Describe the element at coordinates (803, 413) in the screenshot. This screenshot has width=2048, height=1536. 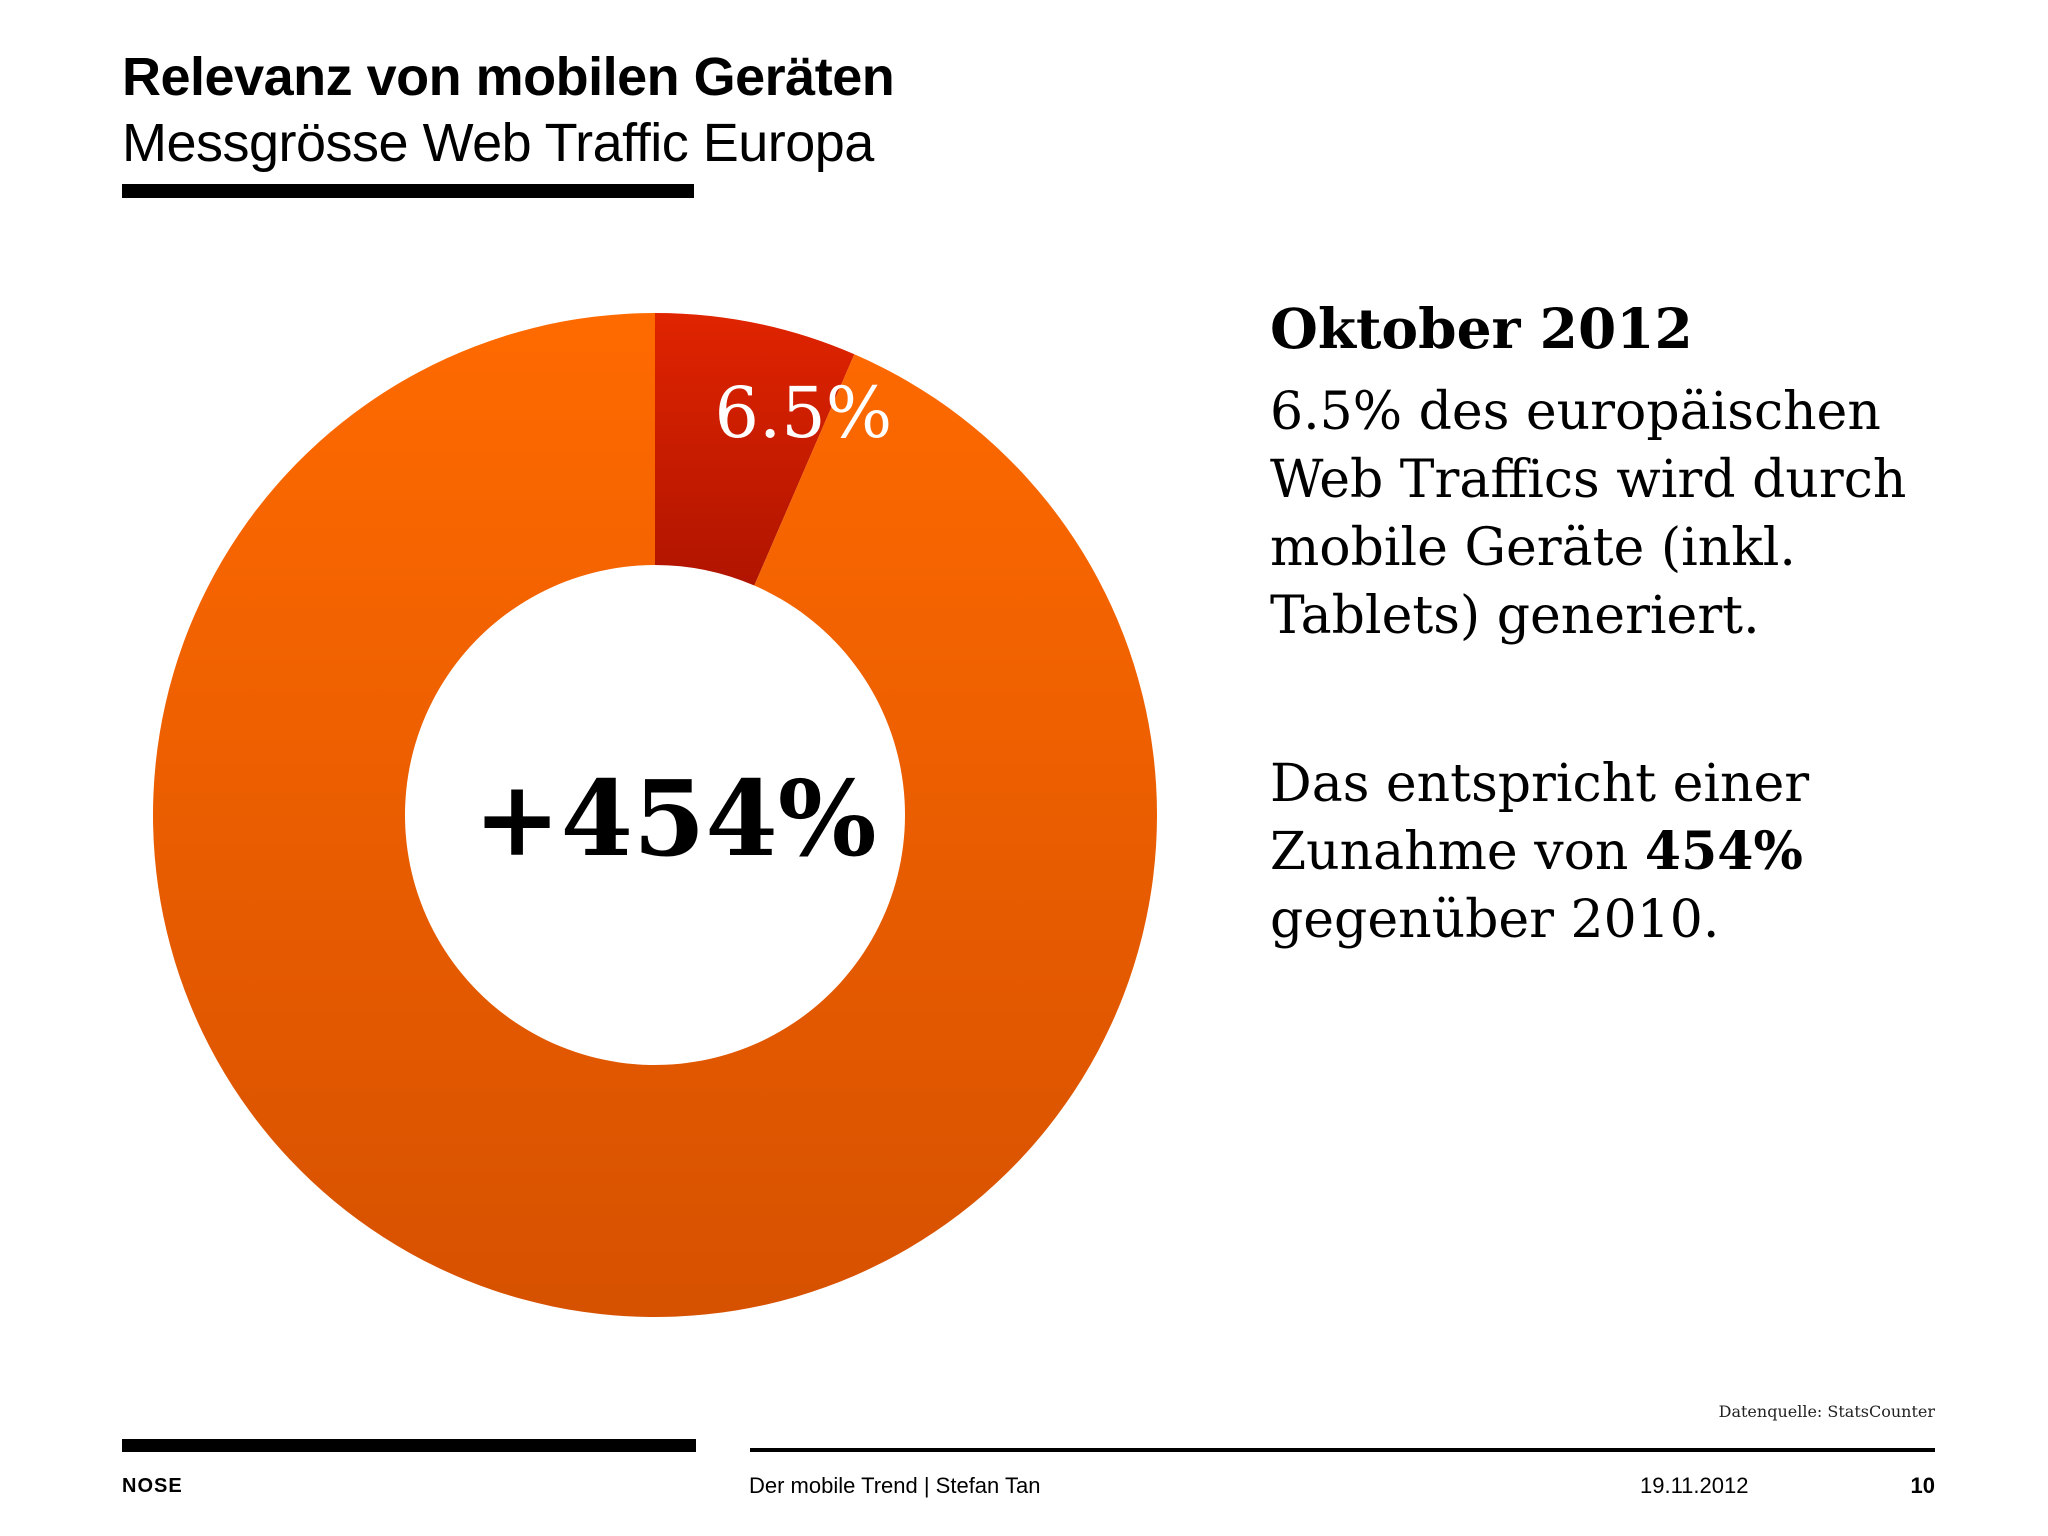
I see `slice-label: 6.5%` at that location.